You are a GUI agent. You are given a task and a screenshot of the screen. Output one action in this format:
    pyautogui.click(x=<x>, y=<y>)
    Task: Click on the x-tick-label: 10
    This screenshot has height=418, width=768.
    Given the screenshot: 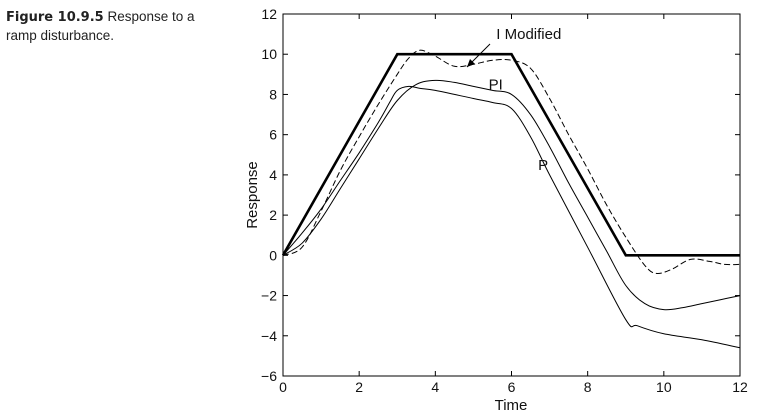 What is the action you would take?
    pyautogui.click(x=664, y=387)
    